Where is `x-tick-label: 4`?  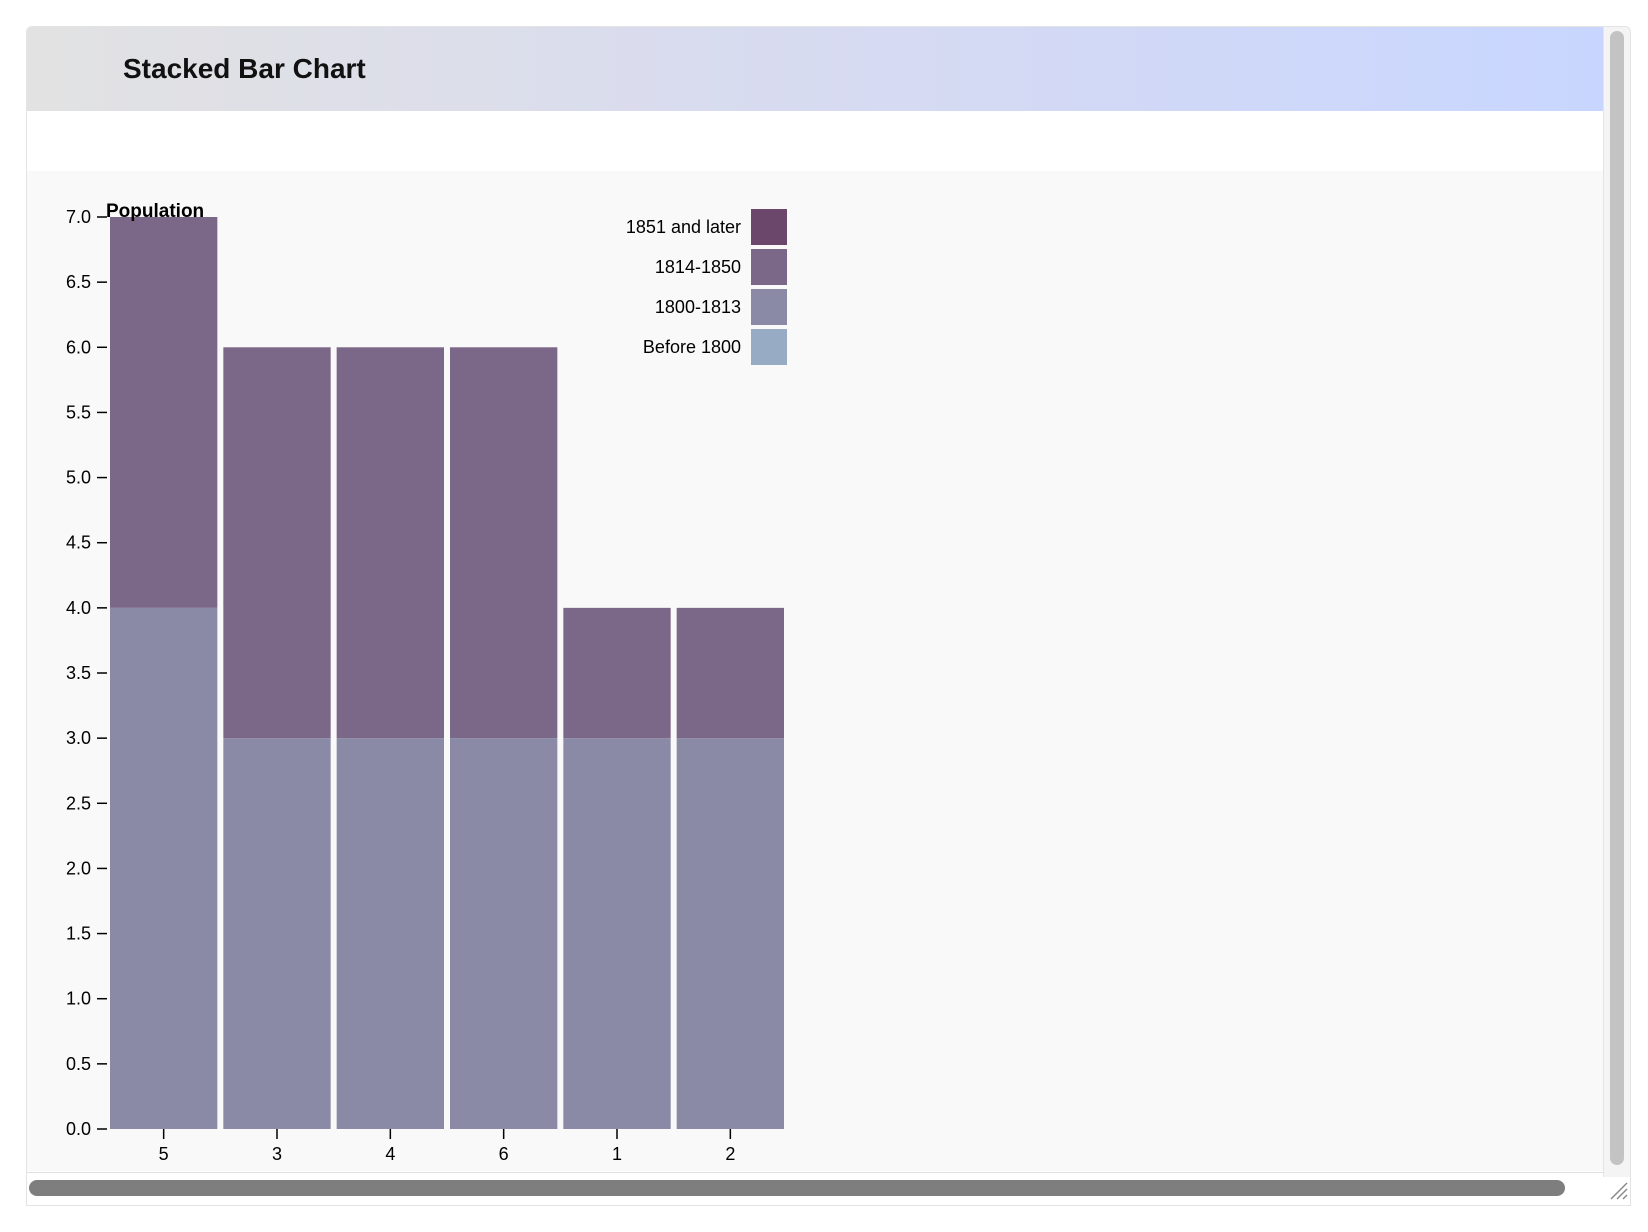 x-tick-label: 4 is located at coordinates (390, 1154).